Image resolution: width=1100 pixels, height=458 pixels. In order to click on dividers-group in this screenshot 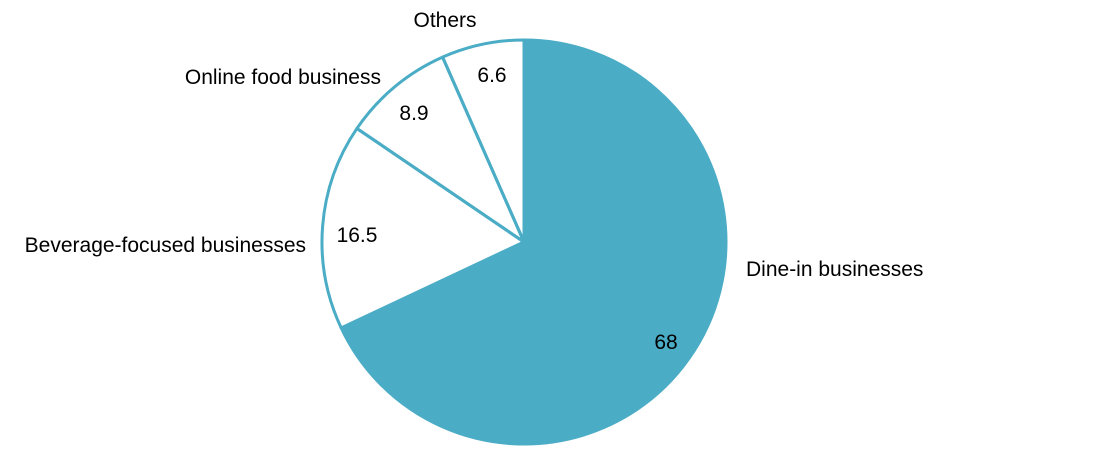, I will do `click(433, 185)`.